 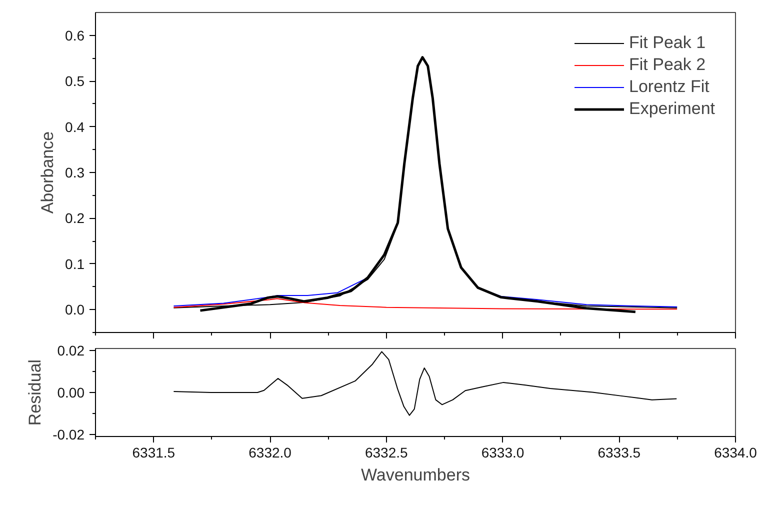 I want to click on y-tick-label: 0.6, so click(x=75, y=35).